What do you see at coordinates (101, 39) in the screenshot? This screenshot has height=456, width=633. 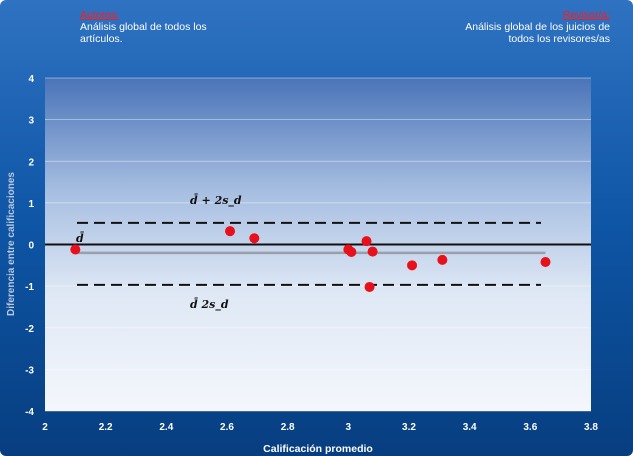 I see `authors-note-line-2: artículos.` at bounding box center [101, 39].